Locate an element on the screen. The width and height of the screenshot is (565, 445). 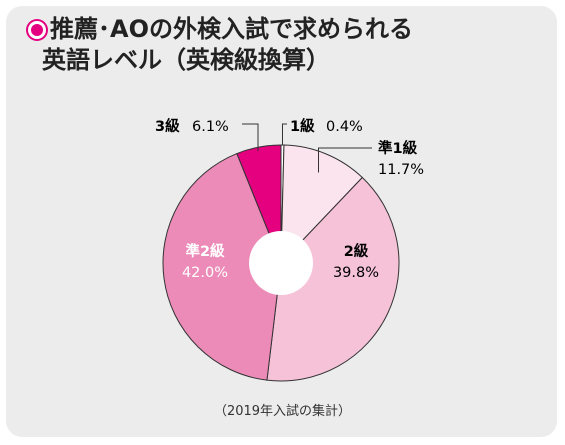
label-jun2kyu-value: 42.0% is located at coordinates (205, 273).